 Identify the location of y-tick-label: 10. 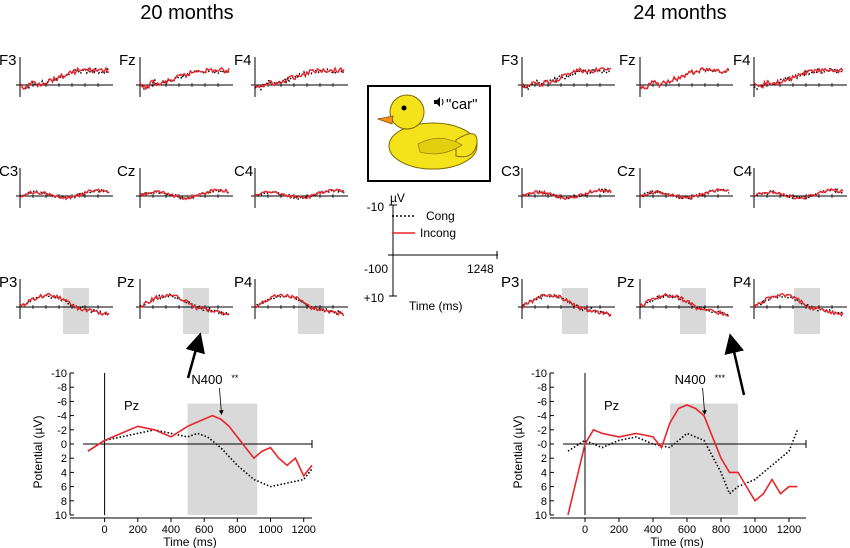
(61, 516).